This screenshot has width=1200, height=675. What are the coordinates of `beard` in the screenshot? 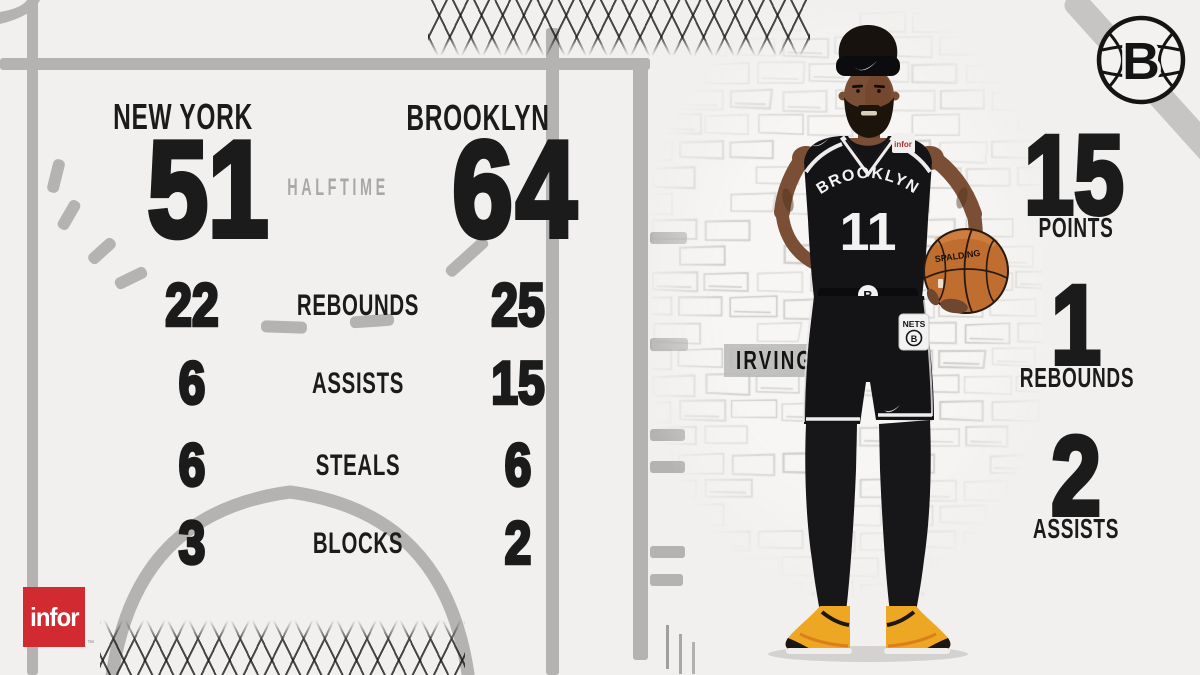 It's located at (869, 117).